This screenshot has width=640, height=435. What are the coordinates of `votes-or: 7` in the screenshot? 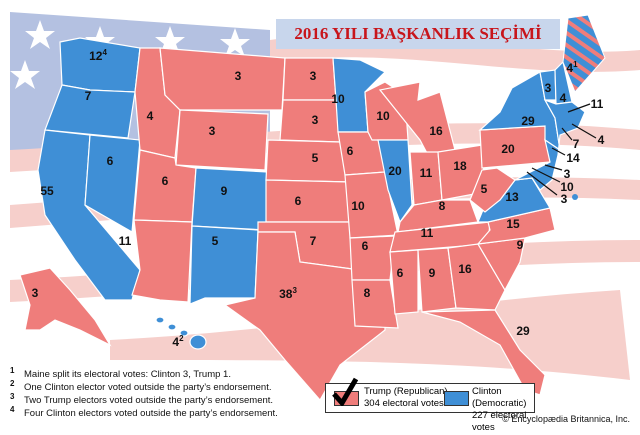 It's located at (88, 96).